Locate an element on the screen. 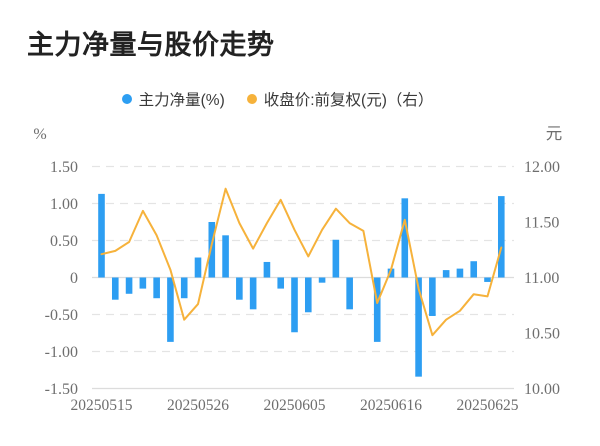 This screenshot has height=446, width=600. x-axis-labels: 20250515 20250526 20250605 20250616 20250625 is located at coordinates (295, 405).